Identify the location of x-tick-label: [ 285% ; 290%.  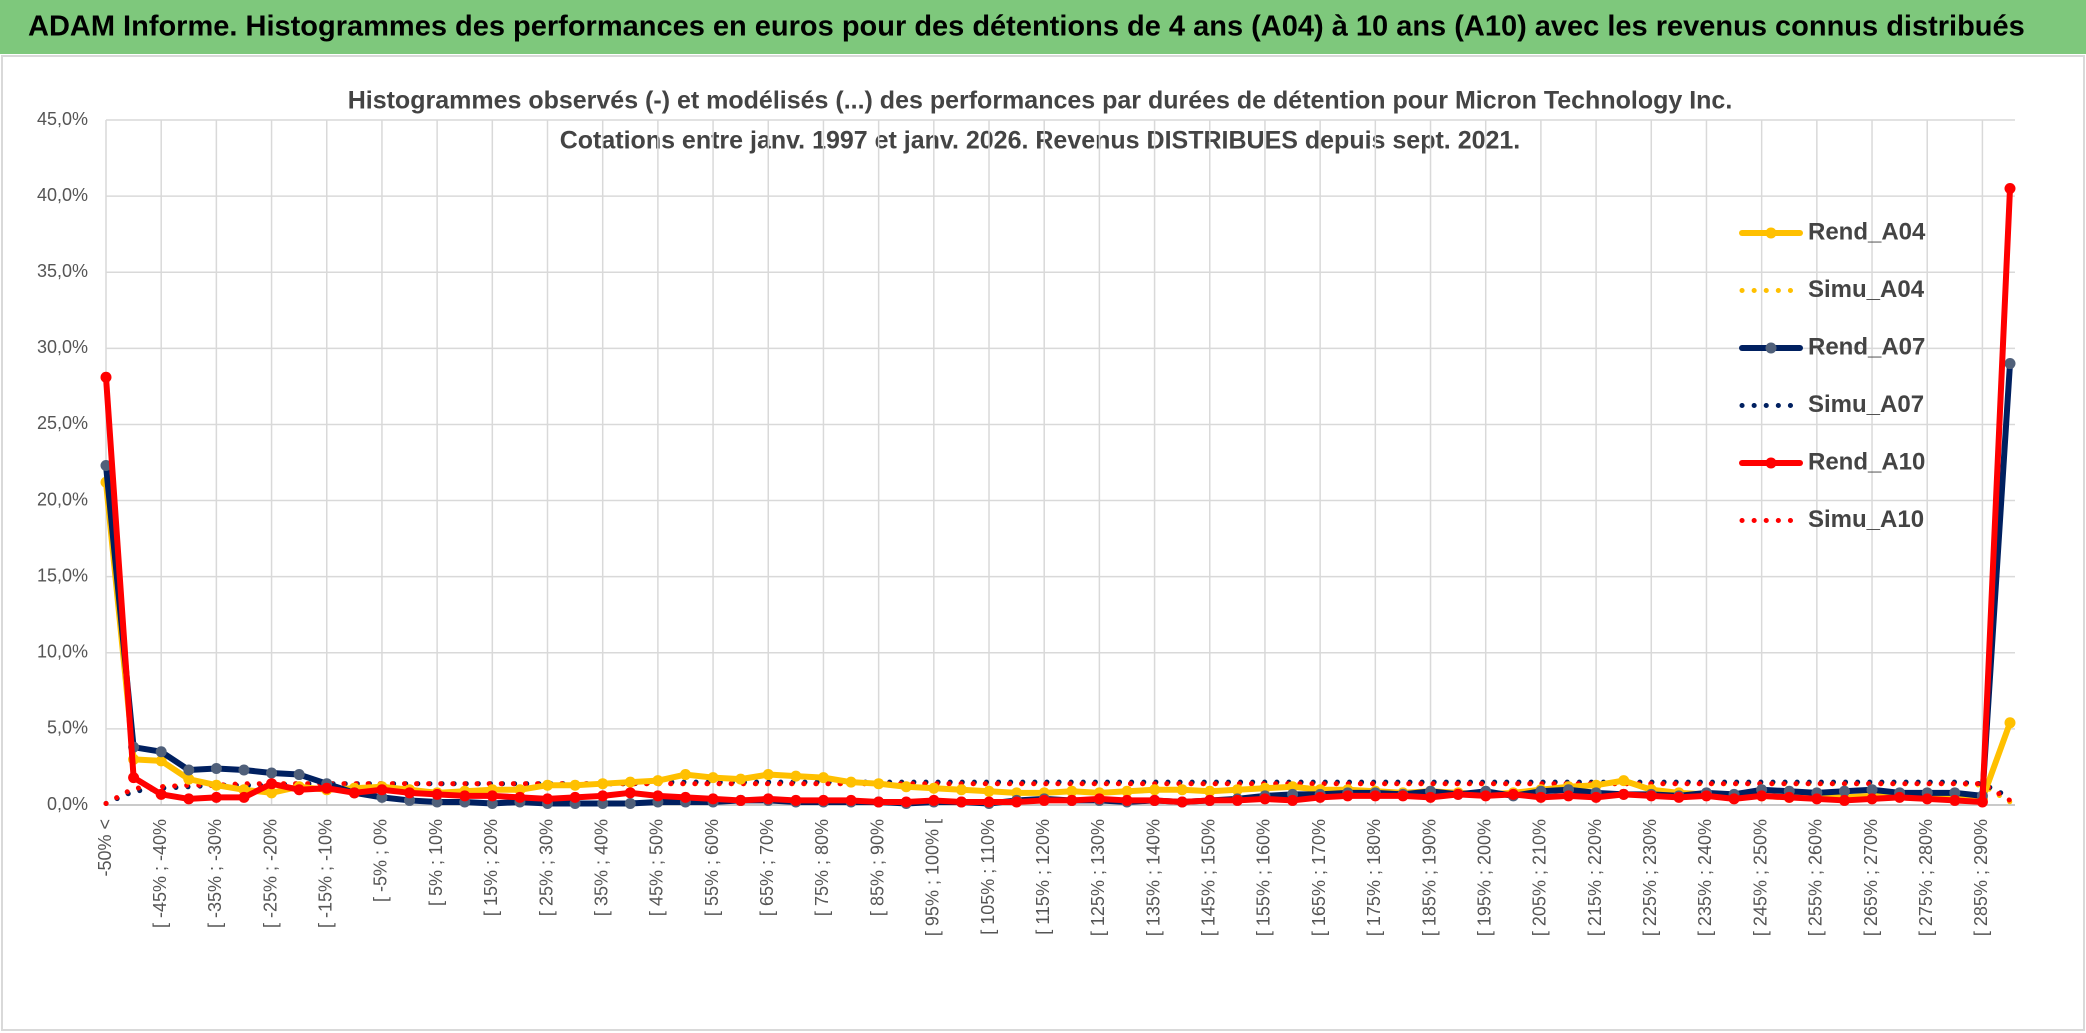
(1981, 877).